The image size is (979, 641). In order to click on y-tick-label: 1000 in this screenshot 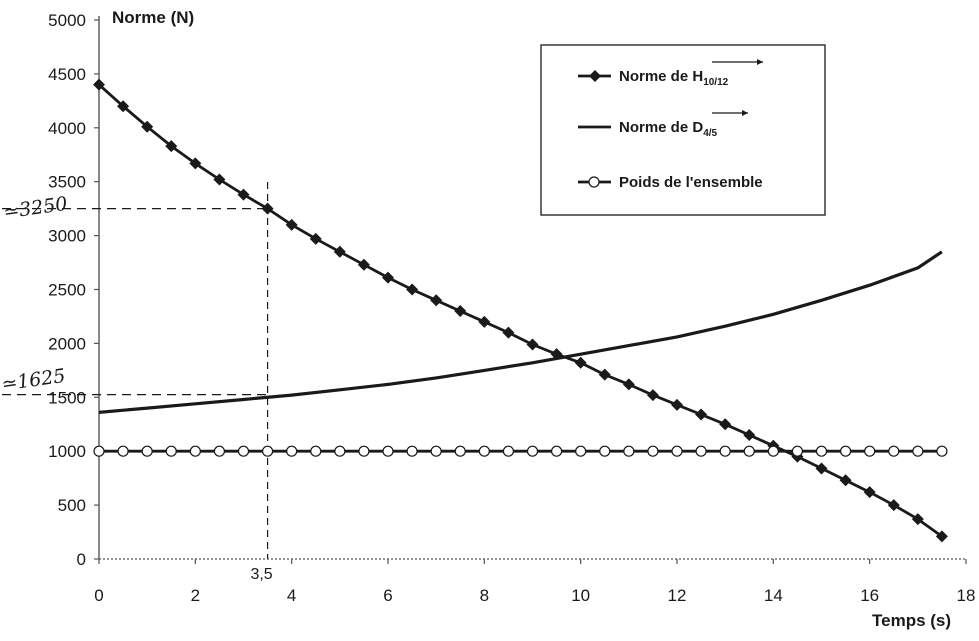, I will do `click(67, 451)`.